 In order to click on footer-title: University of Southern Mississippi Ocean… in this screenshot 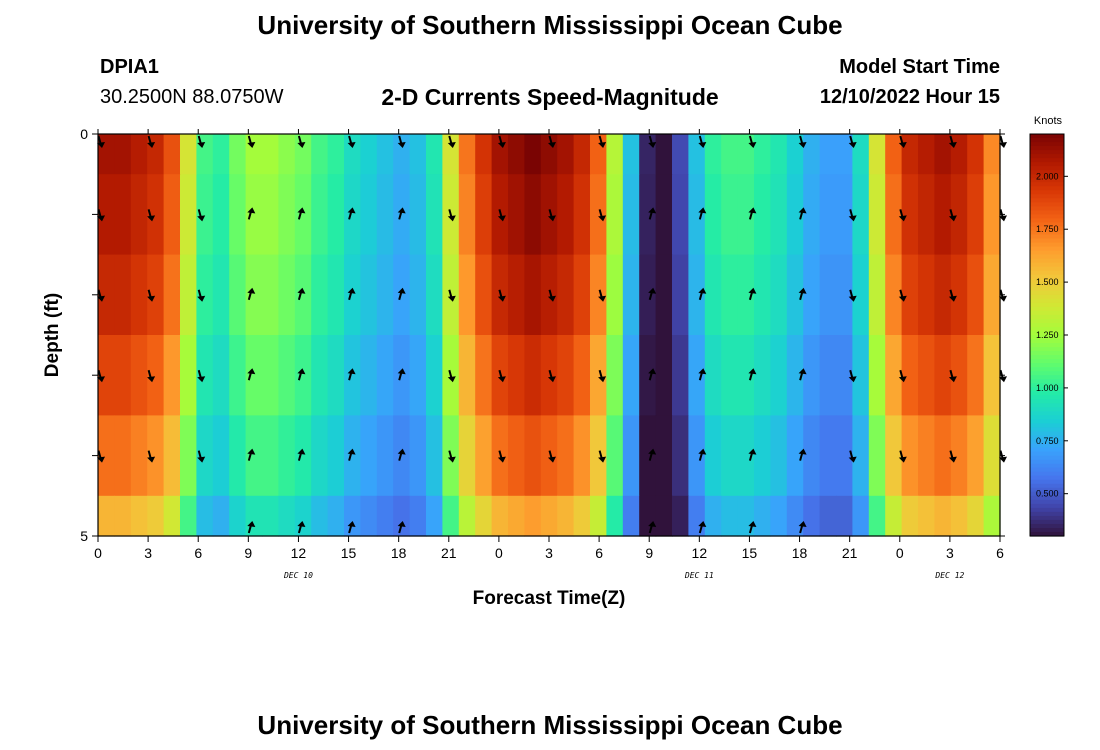, I will do `click(550, 725)`.